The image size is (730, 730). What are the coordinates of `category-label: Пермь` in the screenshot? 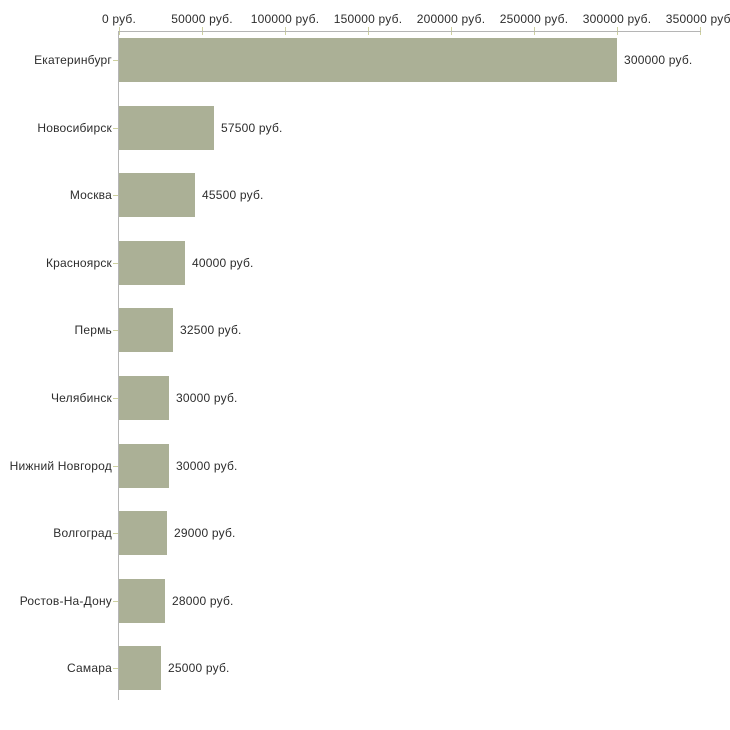 It's located at (93, 330).